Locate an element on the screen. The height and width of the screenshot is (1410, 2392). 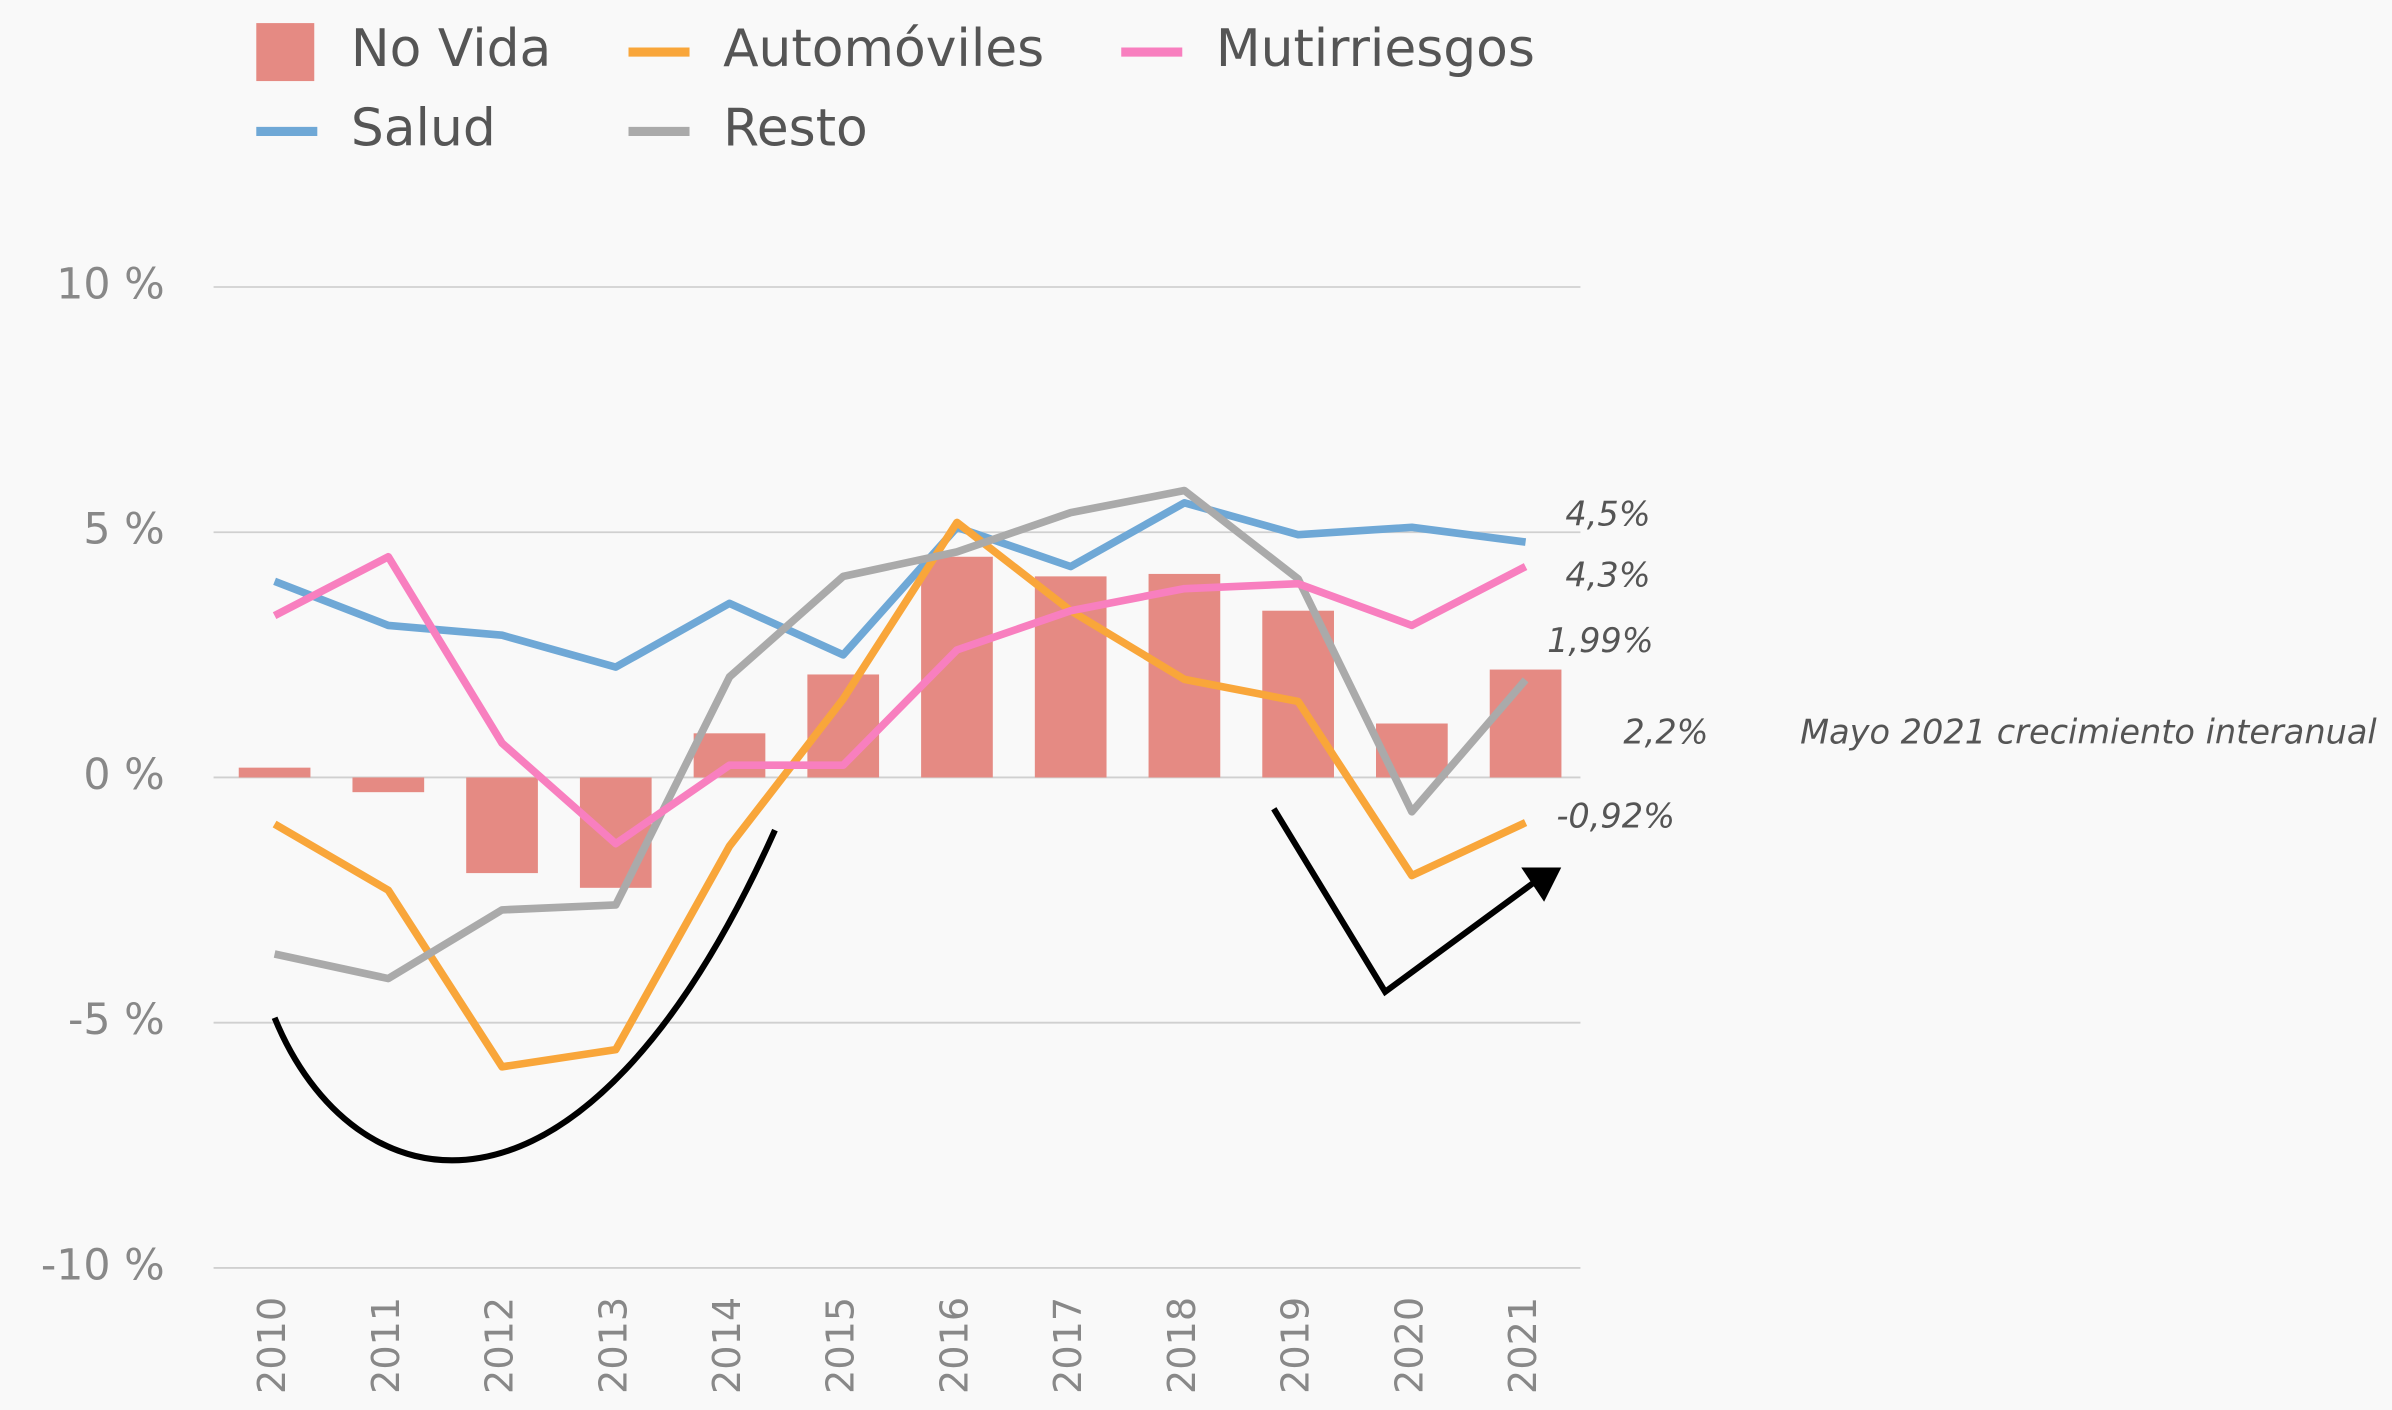
legend-label: No Vida is located at coordinates (451, 49).